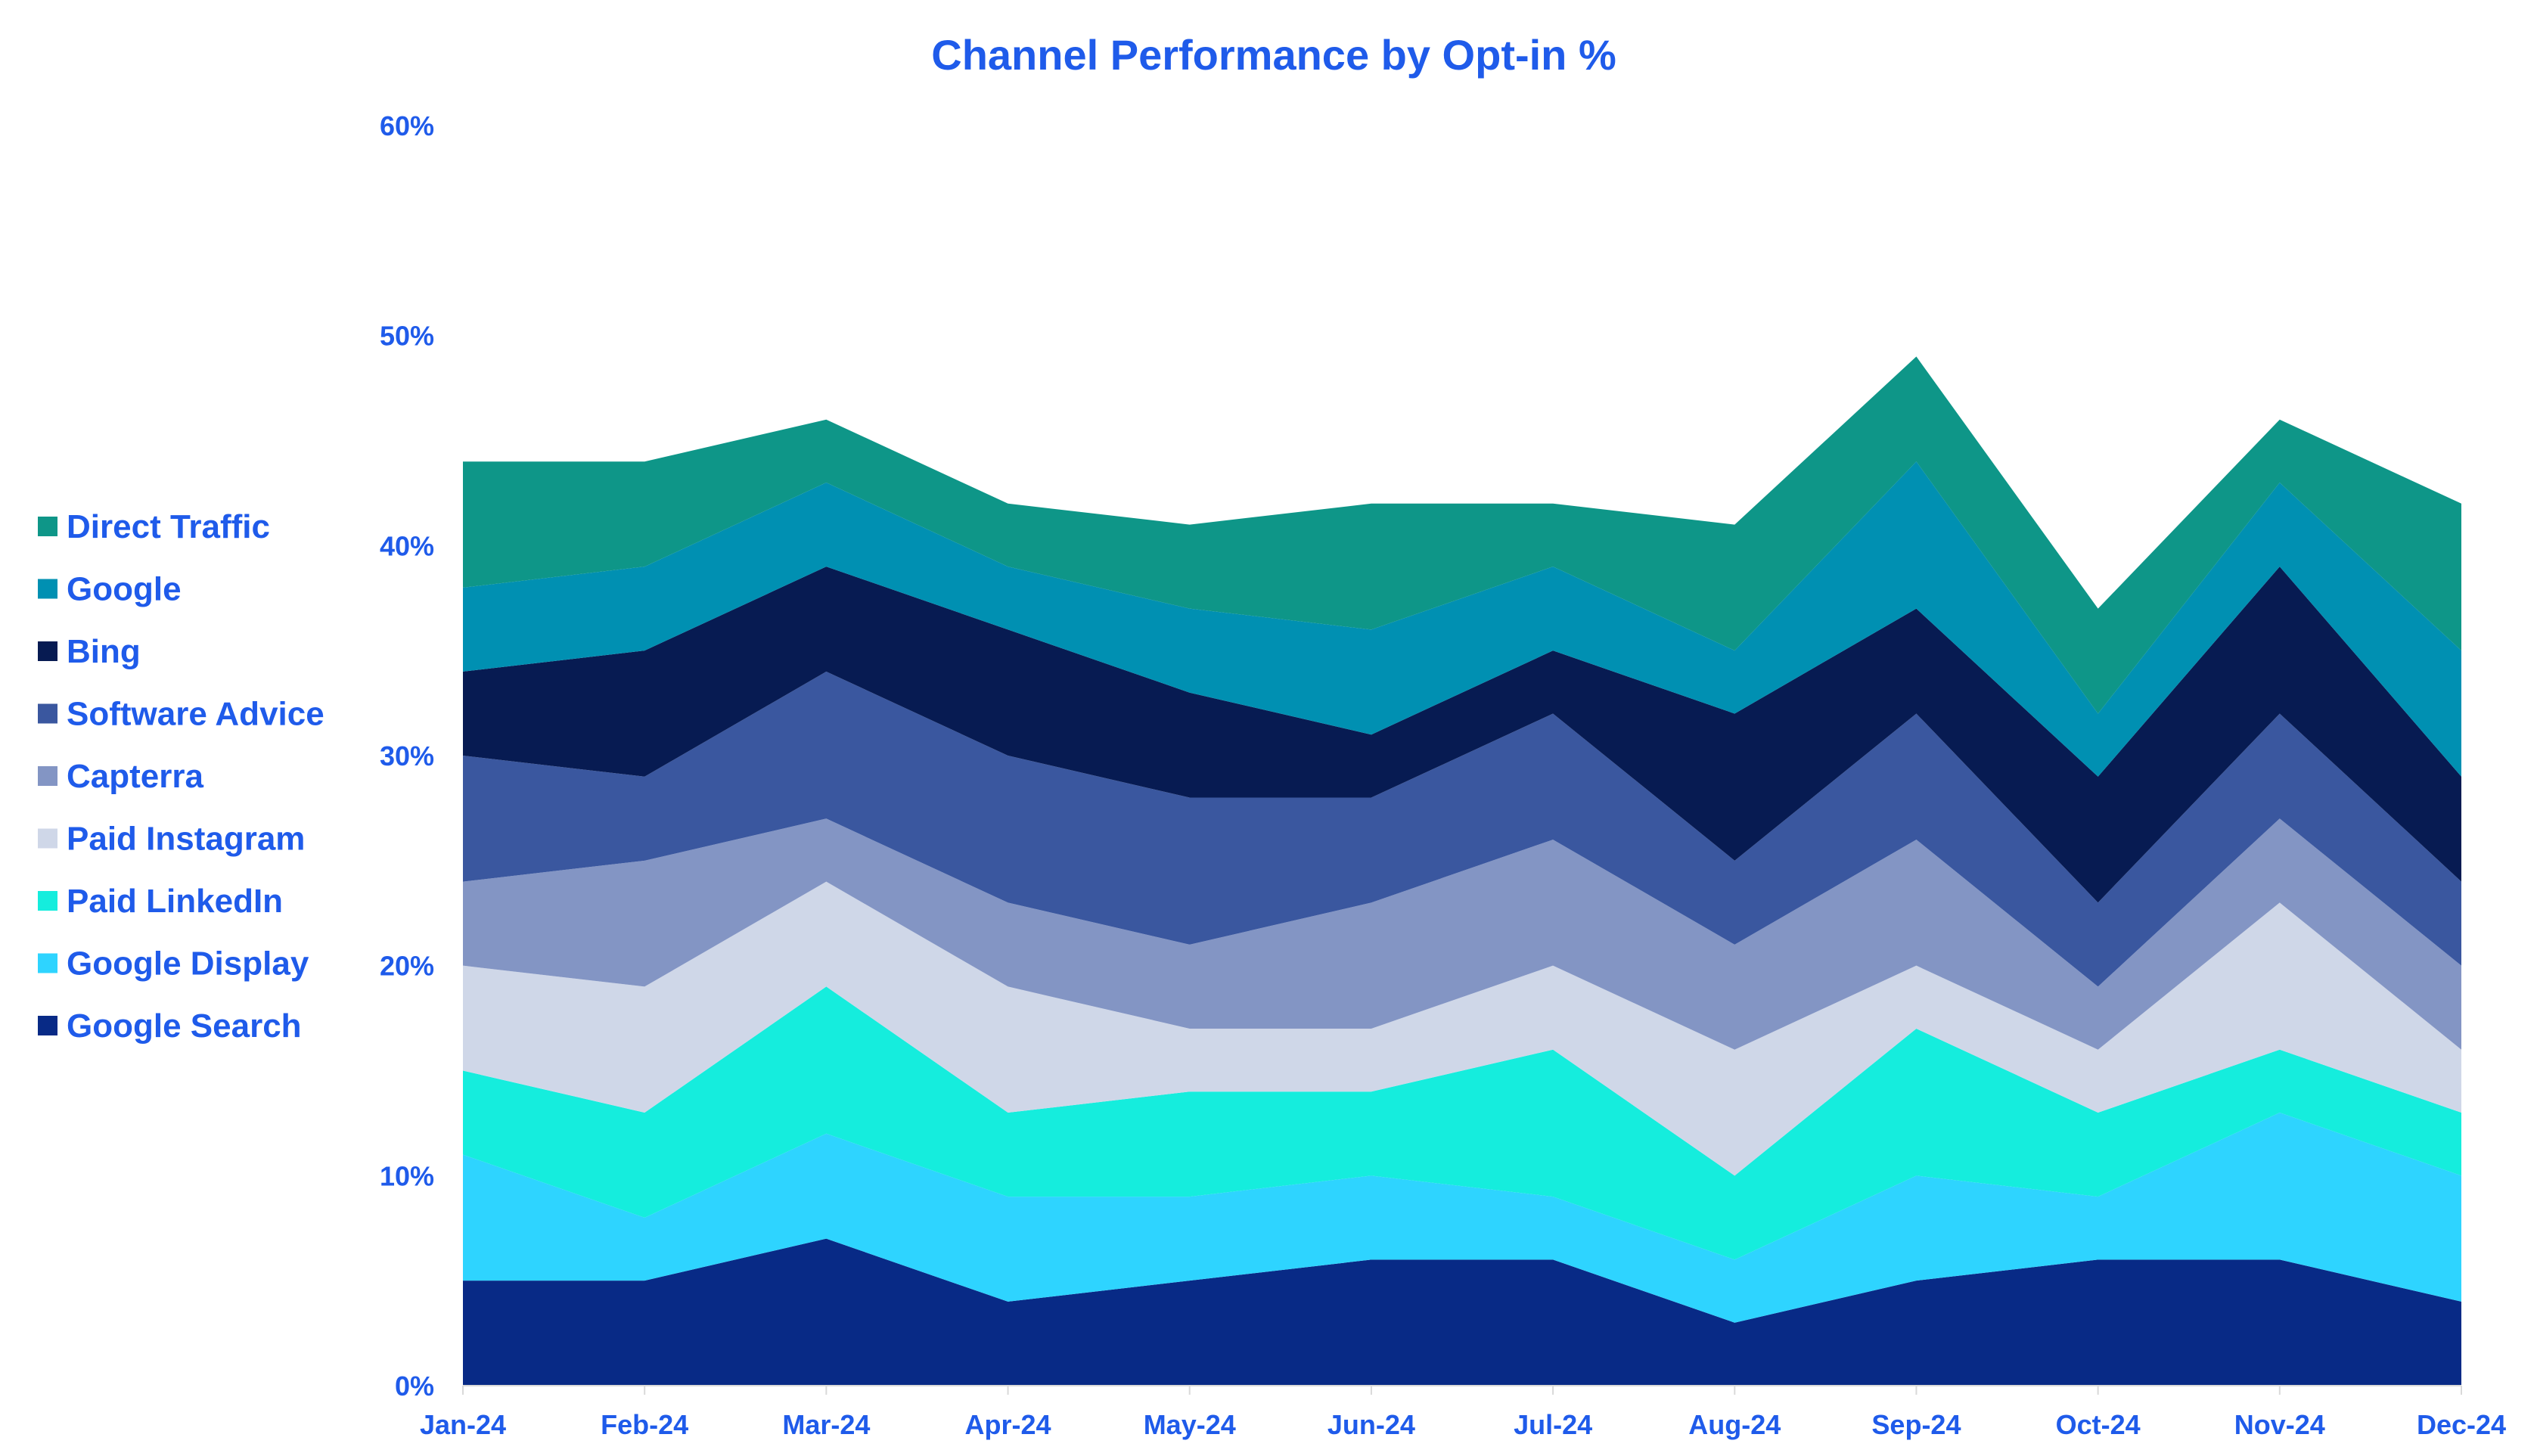 This screenshot has height=1456, width=2537. I want to click on x-tick-label: Jul-24, so click(1553, 1424).